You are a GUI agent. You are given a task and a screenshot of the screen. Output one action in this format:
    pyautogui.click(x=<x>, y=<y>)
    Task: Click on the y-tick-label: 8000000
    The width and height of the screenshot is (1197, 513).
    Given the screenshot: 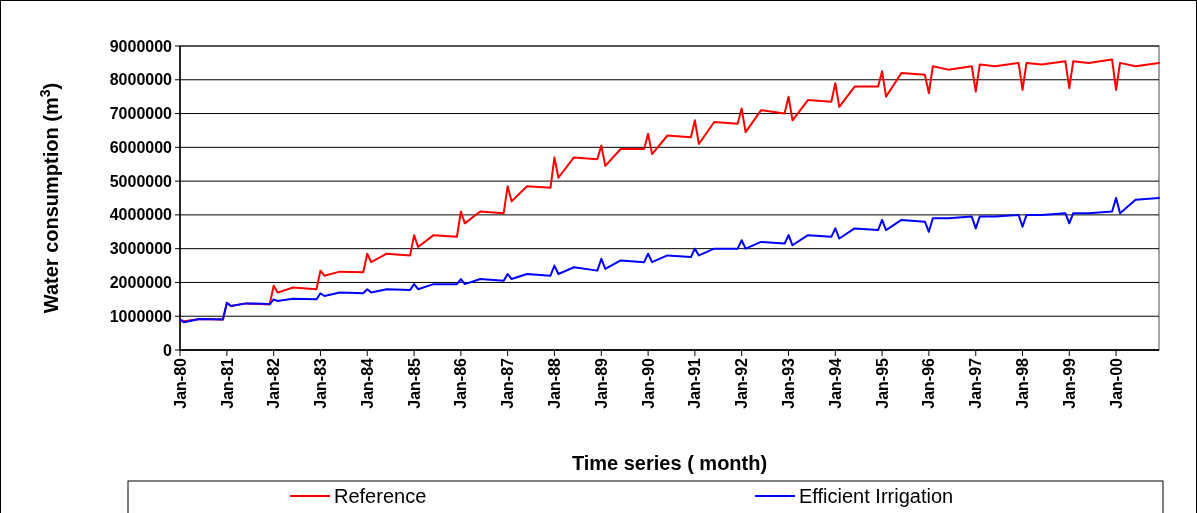 What is the action you would take?
    pyautogui.click(x=141, y=80)
    